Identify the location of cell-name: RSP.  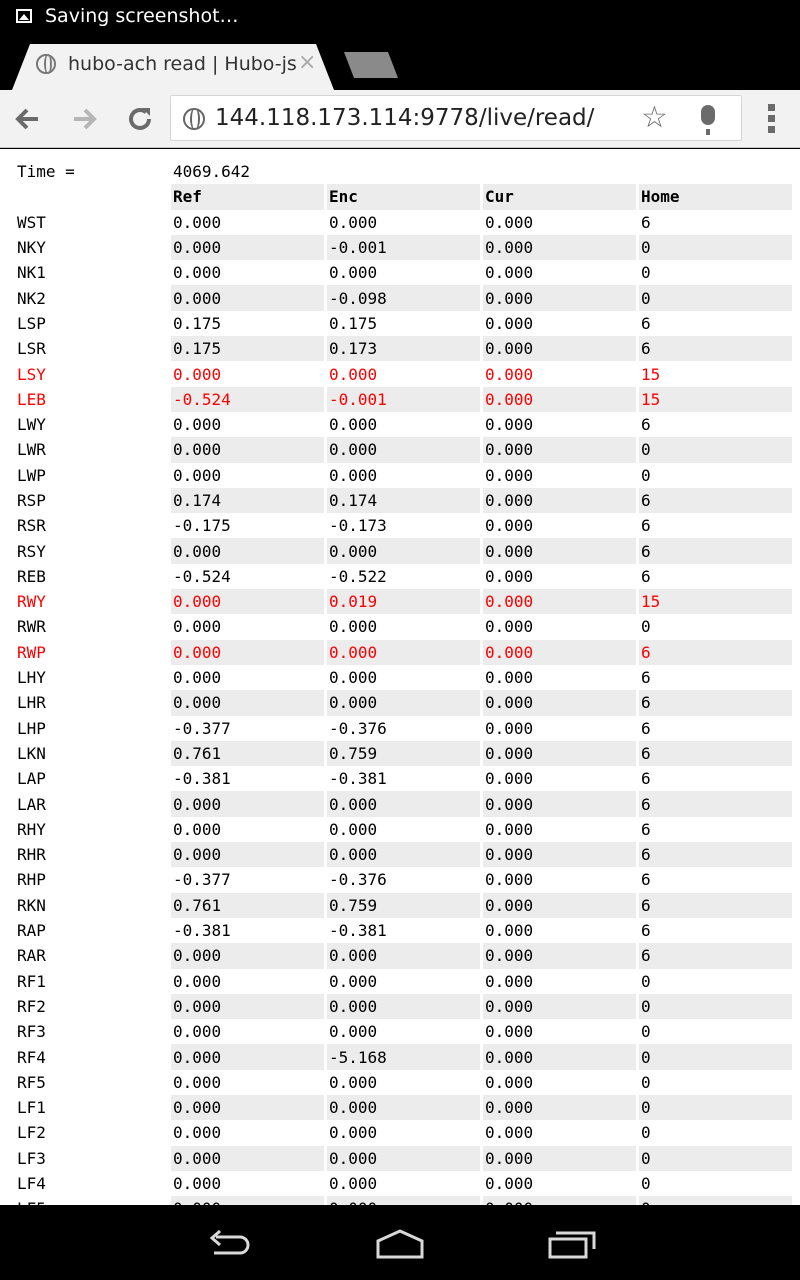
(31, 500).